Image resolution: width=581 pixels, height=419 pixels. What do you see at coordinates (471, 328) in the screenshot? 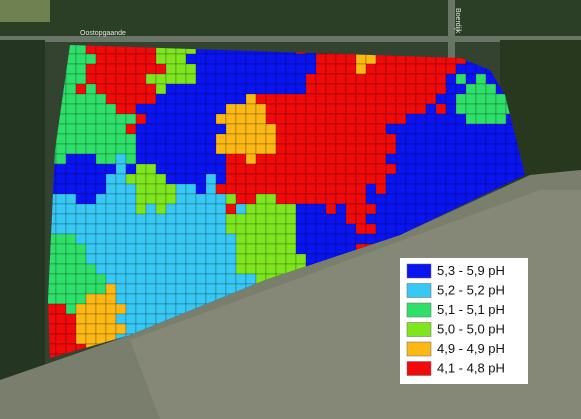
I see `legend-label: 5,0 - 5,0 pH` at bounding box center [471, 328].